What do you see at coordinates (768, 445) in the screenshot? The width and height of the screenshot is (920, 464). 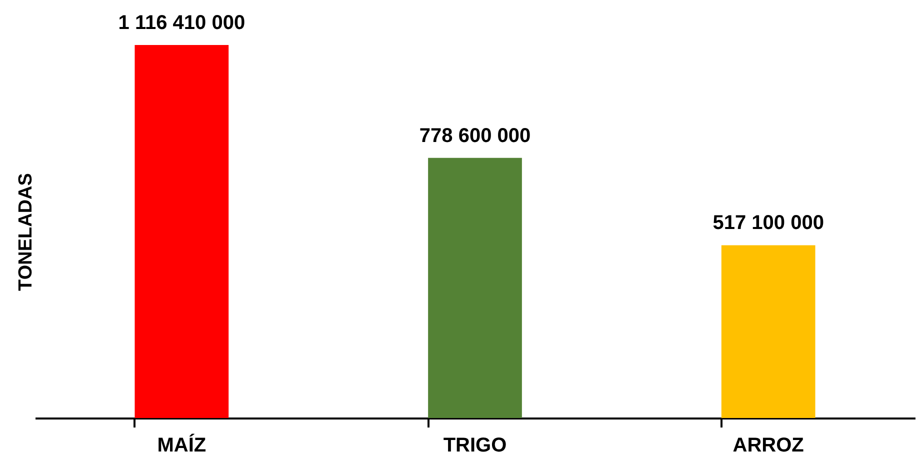 I see `x-tick-label: ARROZ` at bounding box center [768, 445].